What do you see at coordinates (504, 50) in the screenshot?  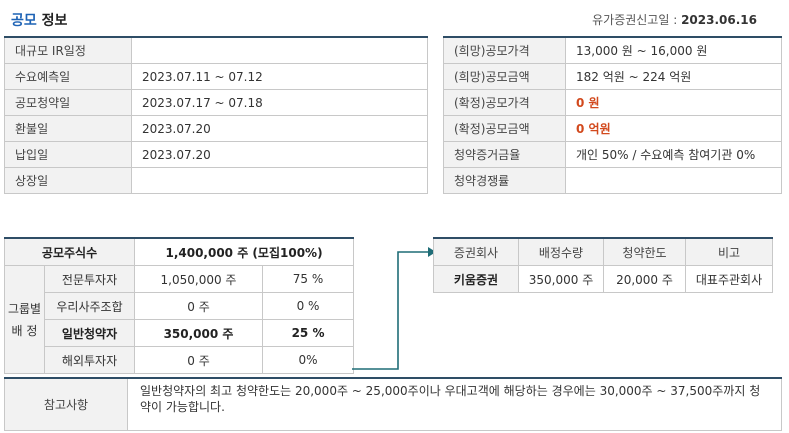 I see `hope-price-label: (희망)공모가격` at bounding box center [504, 50].